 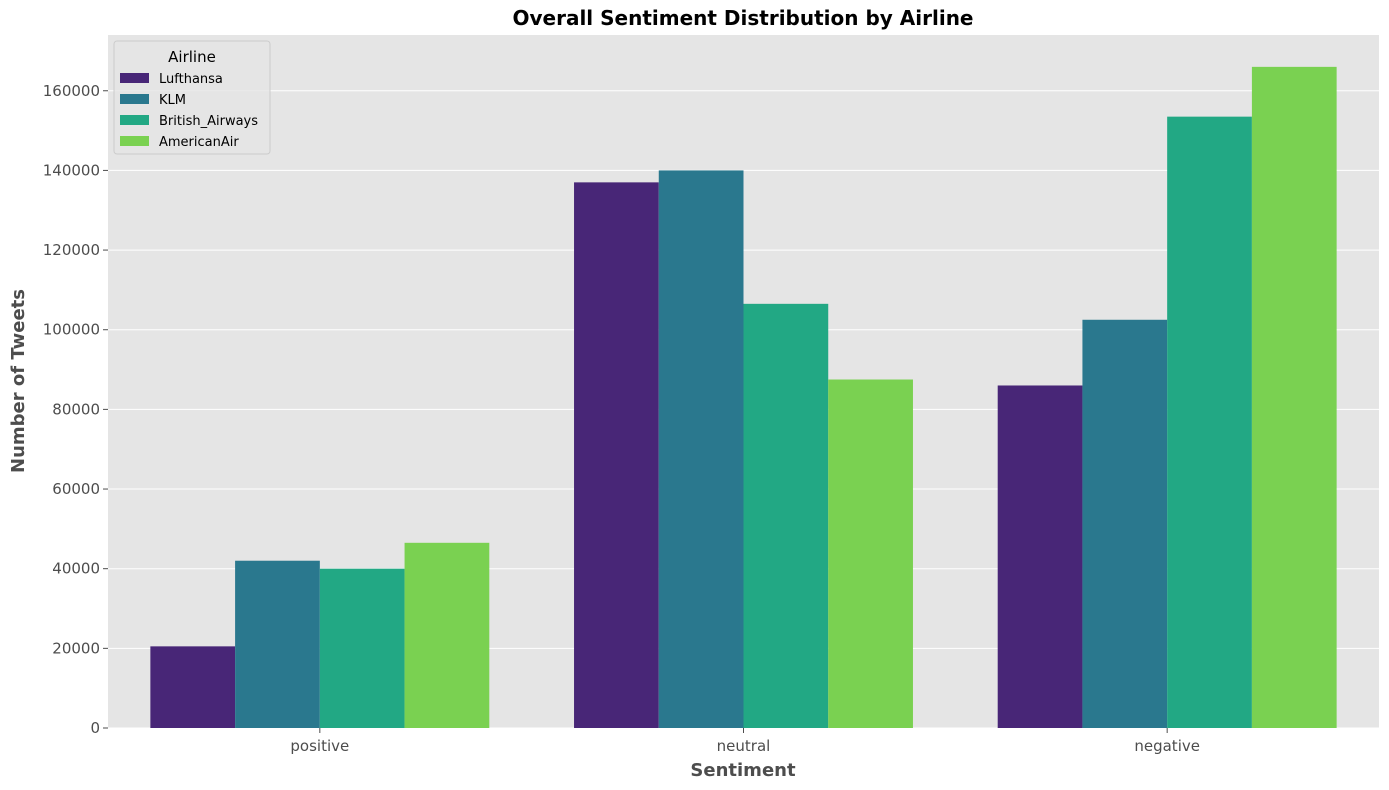 What do you see at coordinates (71, 330) in the screenshot?
I see `y-tick-label: 100000` at bounding box center [71, 330].